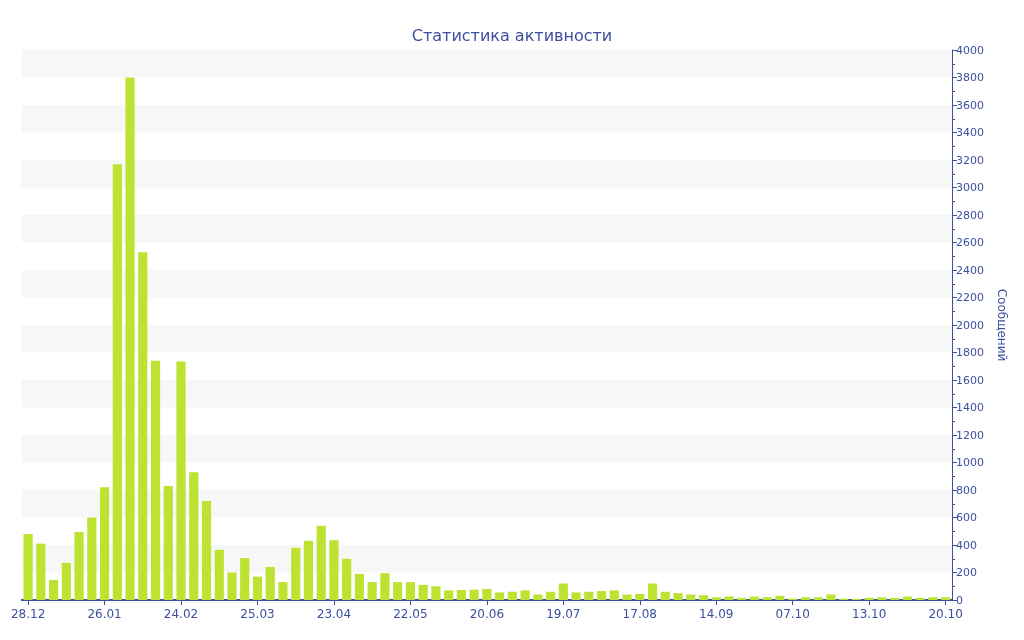 The width and height of the screenshot is (1024, 640). I want to click on y-tick-label: 2800, so click(970, 215).